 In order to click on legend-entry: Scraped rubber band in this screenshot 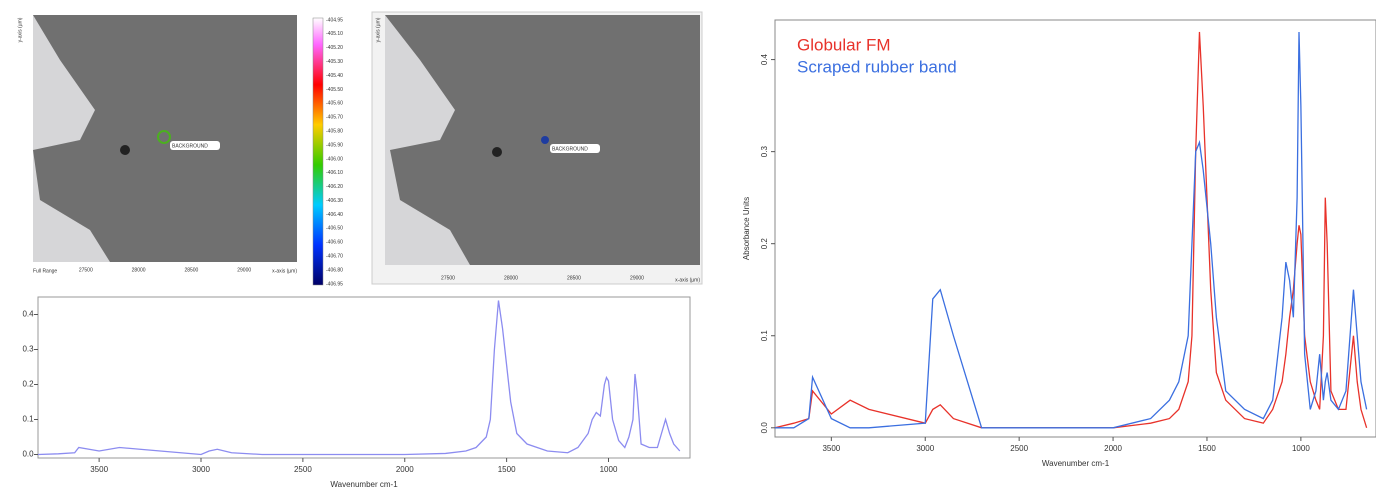, I will do `click(877, 66)`.